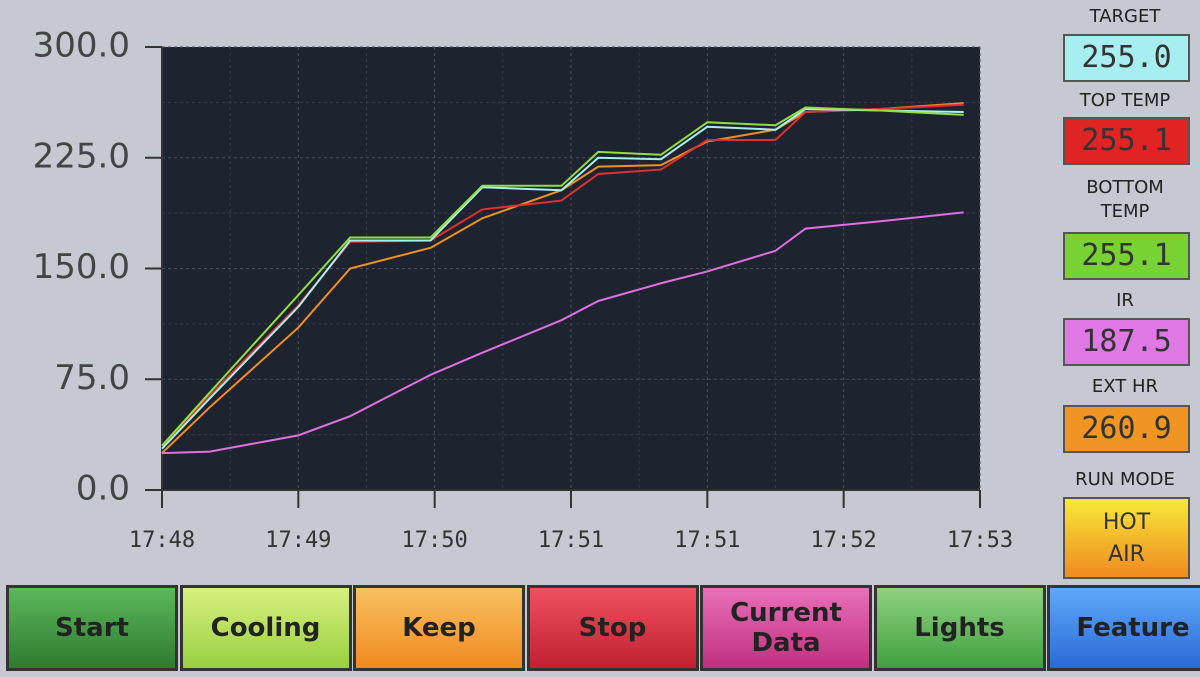  I want to click on panel-label: TOP TEMP, so click(1125, 100).